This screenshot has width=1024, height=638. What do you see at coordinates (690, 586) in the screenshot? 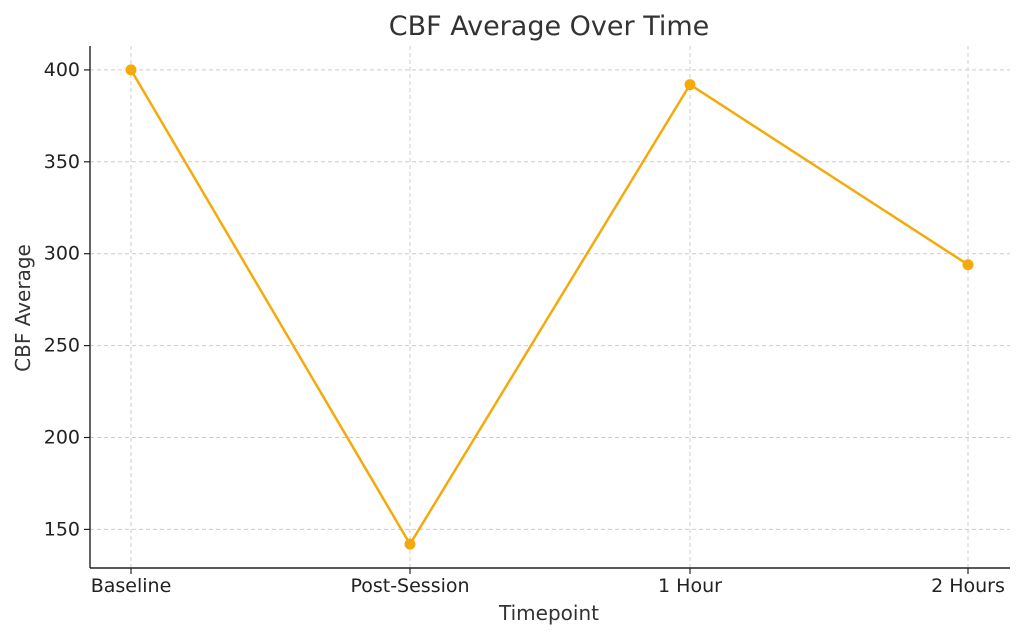
I see `x-tick-label: 1 Hour` at bounding box center [690, 586].